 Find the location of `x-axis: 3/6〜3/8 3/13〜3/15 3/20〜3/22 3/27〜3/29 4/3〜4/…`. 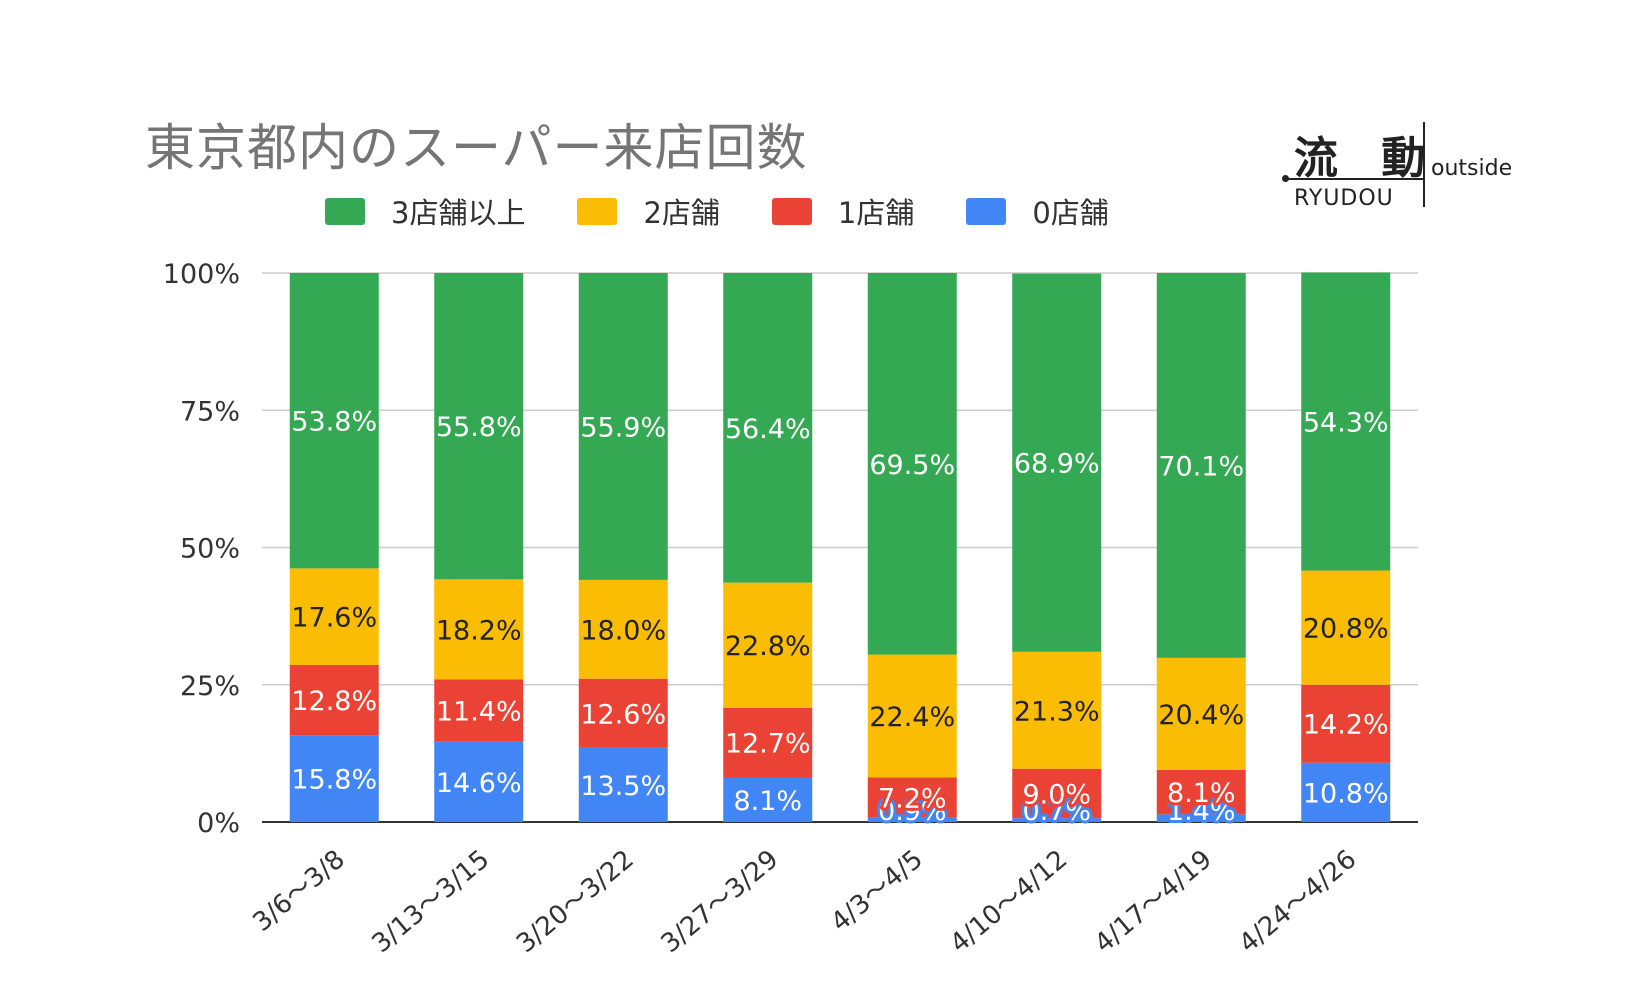

x-axis: 3/6〜3/8 3/13〜3/15 3/20〜3/22 3/27〜3/29 4/3〜4/… is located at coordinates (804, 901).